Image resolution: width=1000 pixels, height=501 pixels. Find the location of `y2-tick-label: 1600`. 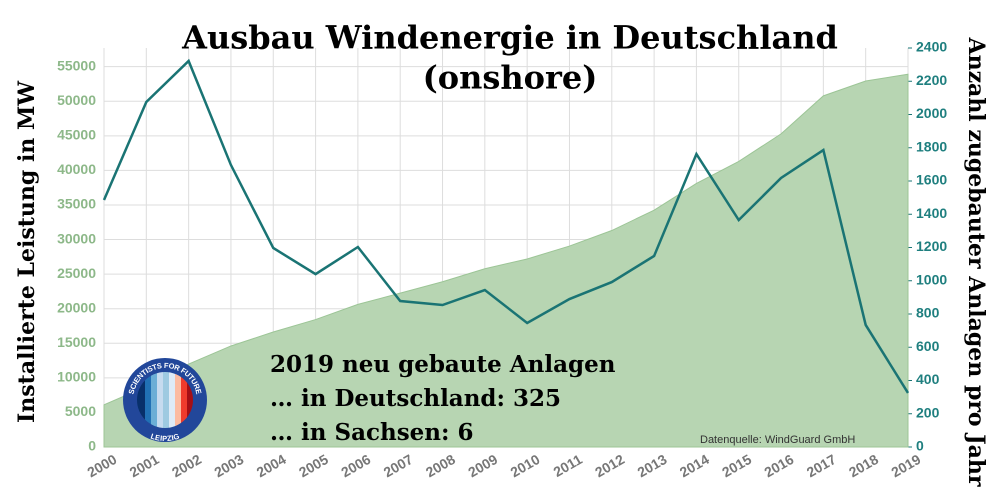

y2-tick-label: 1600 is located at coordinates (931, 180).